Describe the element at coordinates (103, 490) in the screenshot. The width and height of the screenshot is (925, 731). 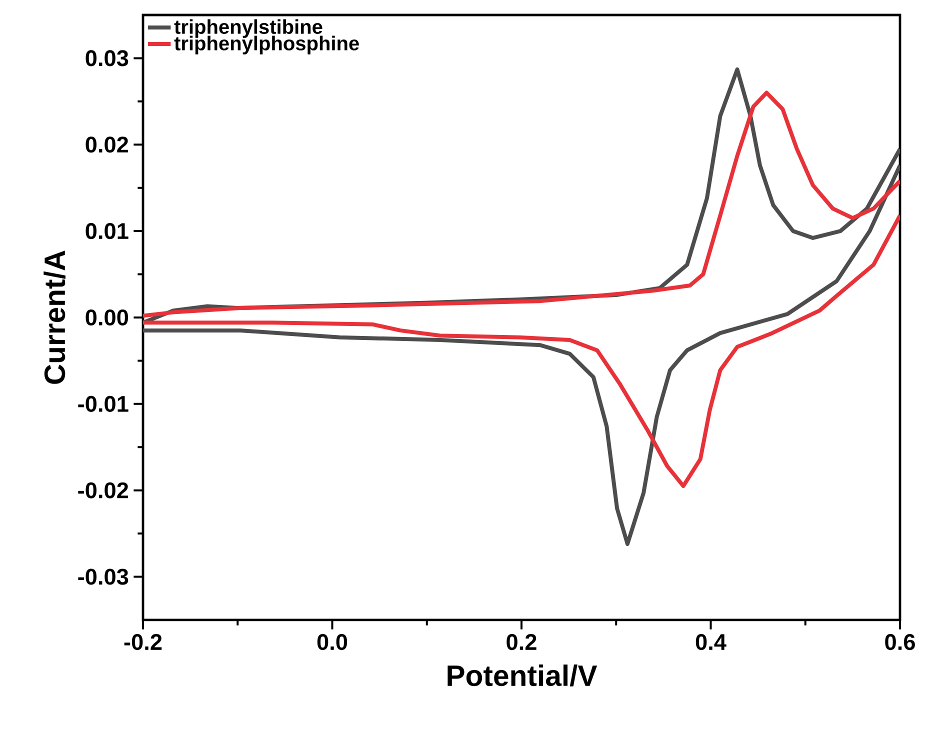
I see `y-tick-label: -0.02` at that location.